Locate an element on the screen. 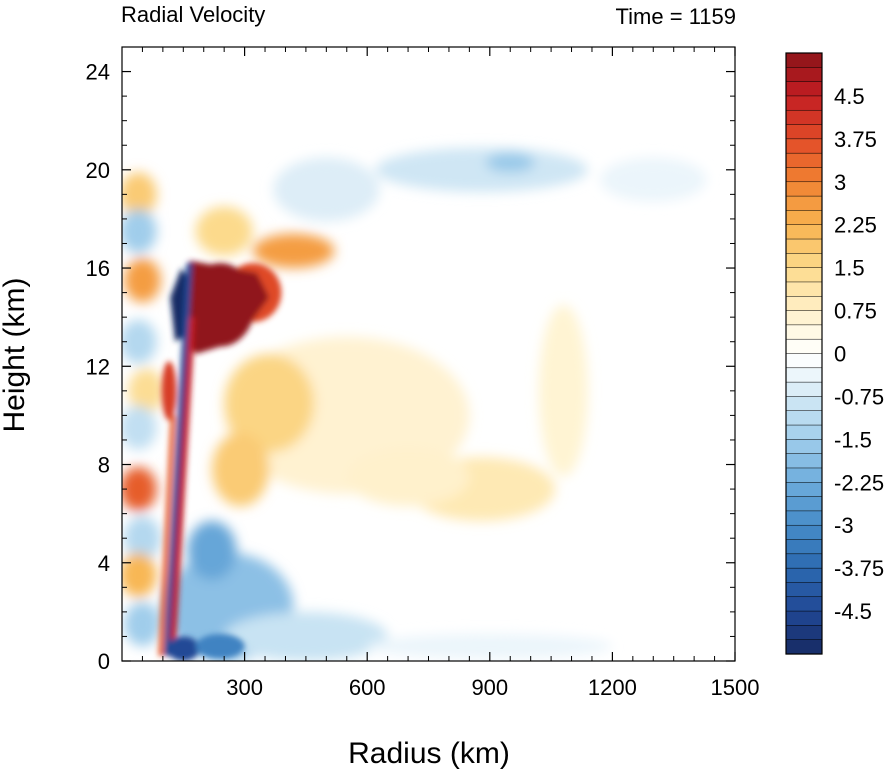 Image resolution: width=895 pixels, height=774 pixels. x-tick-label: 1200 is located at coordinates (612, 687).